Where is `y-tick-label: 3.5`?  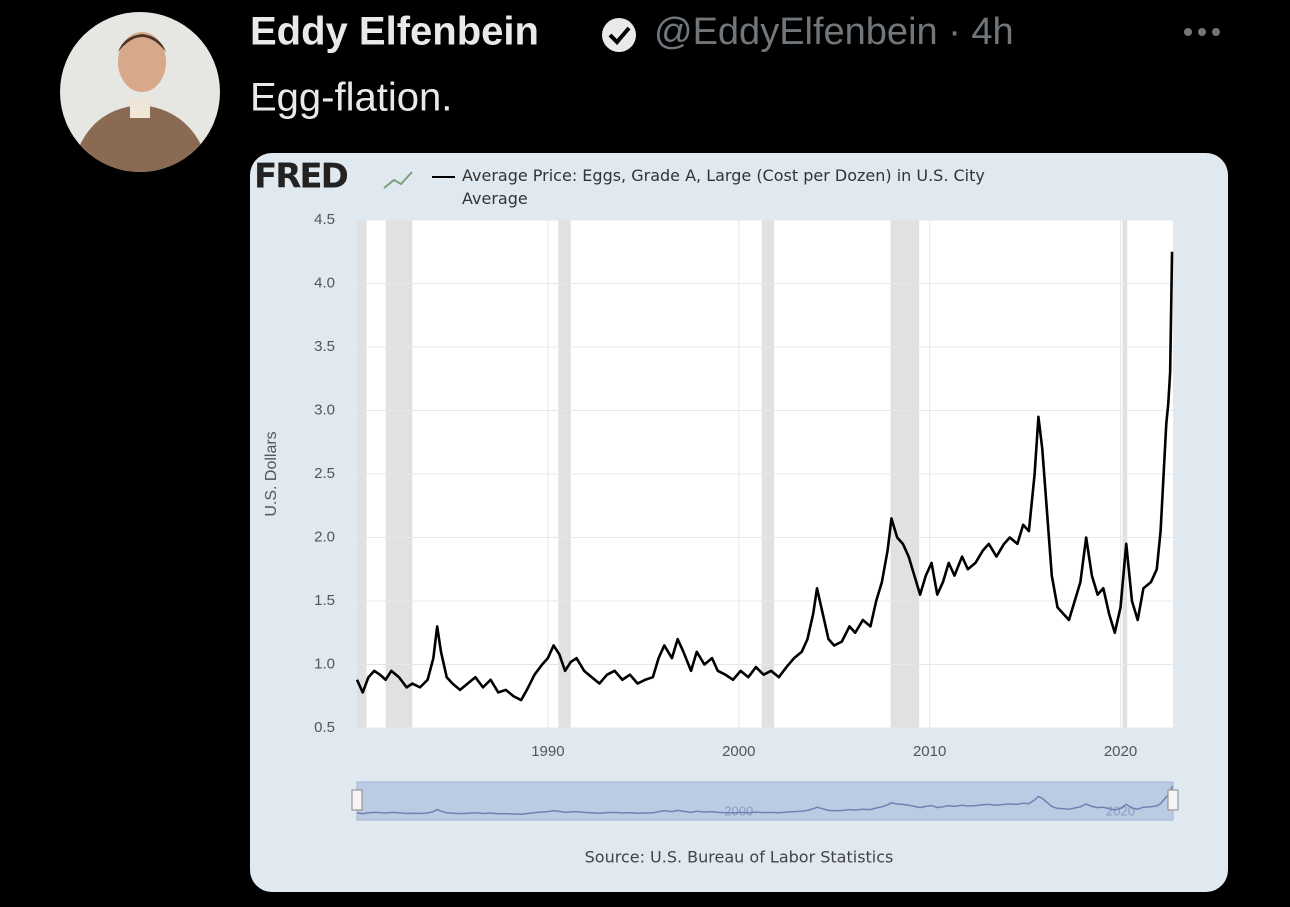 y-tick-label: 3.5 is located at coordinates (324, 346).